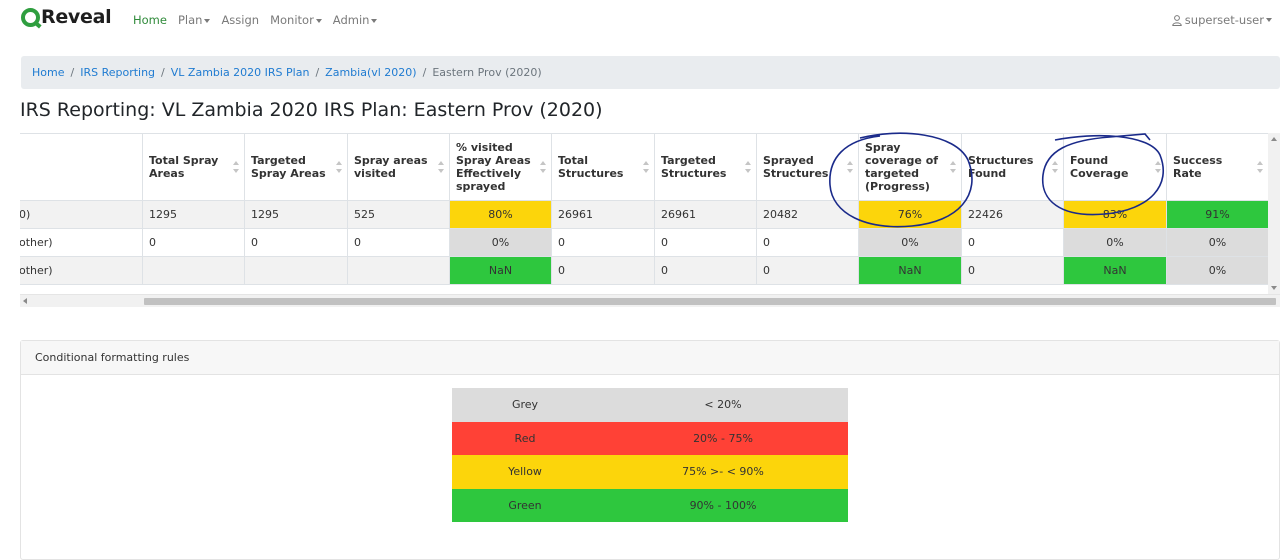 The image size is (1280, 560). Describe the element at coordinates (807, 214) in the screenshot. I see `table-cell: 20482` at that location.